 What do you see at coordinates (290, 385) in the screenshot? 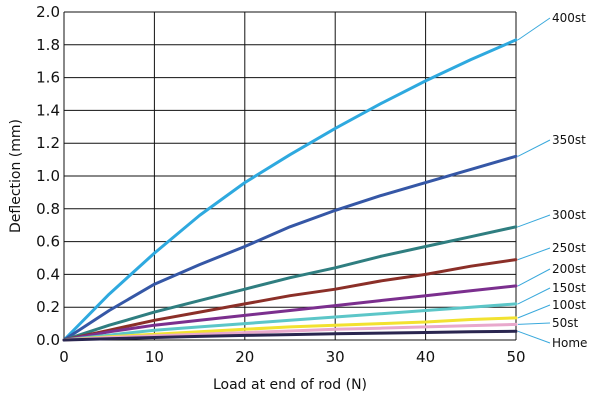
I see `x-axis-label: Load at end of rod (N)` at bounding box center [290, 385].